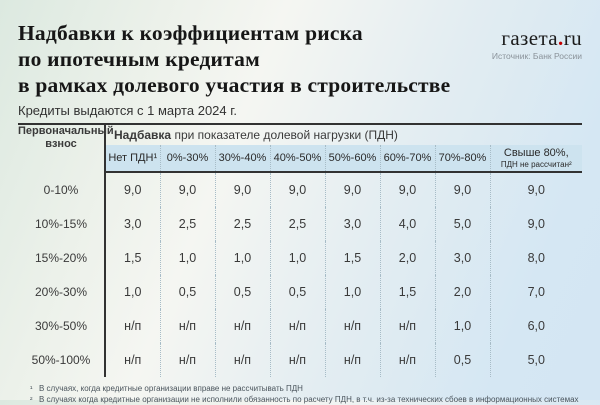 This screenshot has width=600, height=405. Describe the element at coordinates (530, 38) in the screenshot. I see `logo-word: газета` at that location.